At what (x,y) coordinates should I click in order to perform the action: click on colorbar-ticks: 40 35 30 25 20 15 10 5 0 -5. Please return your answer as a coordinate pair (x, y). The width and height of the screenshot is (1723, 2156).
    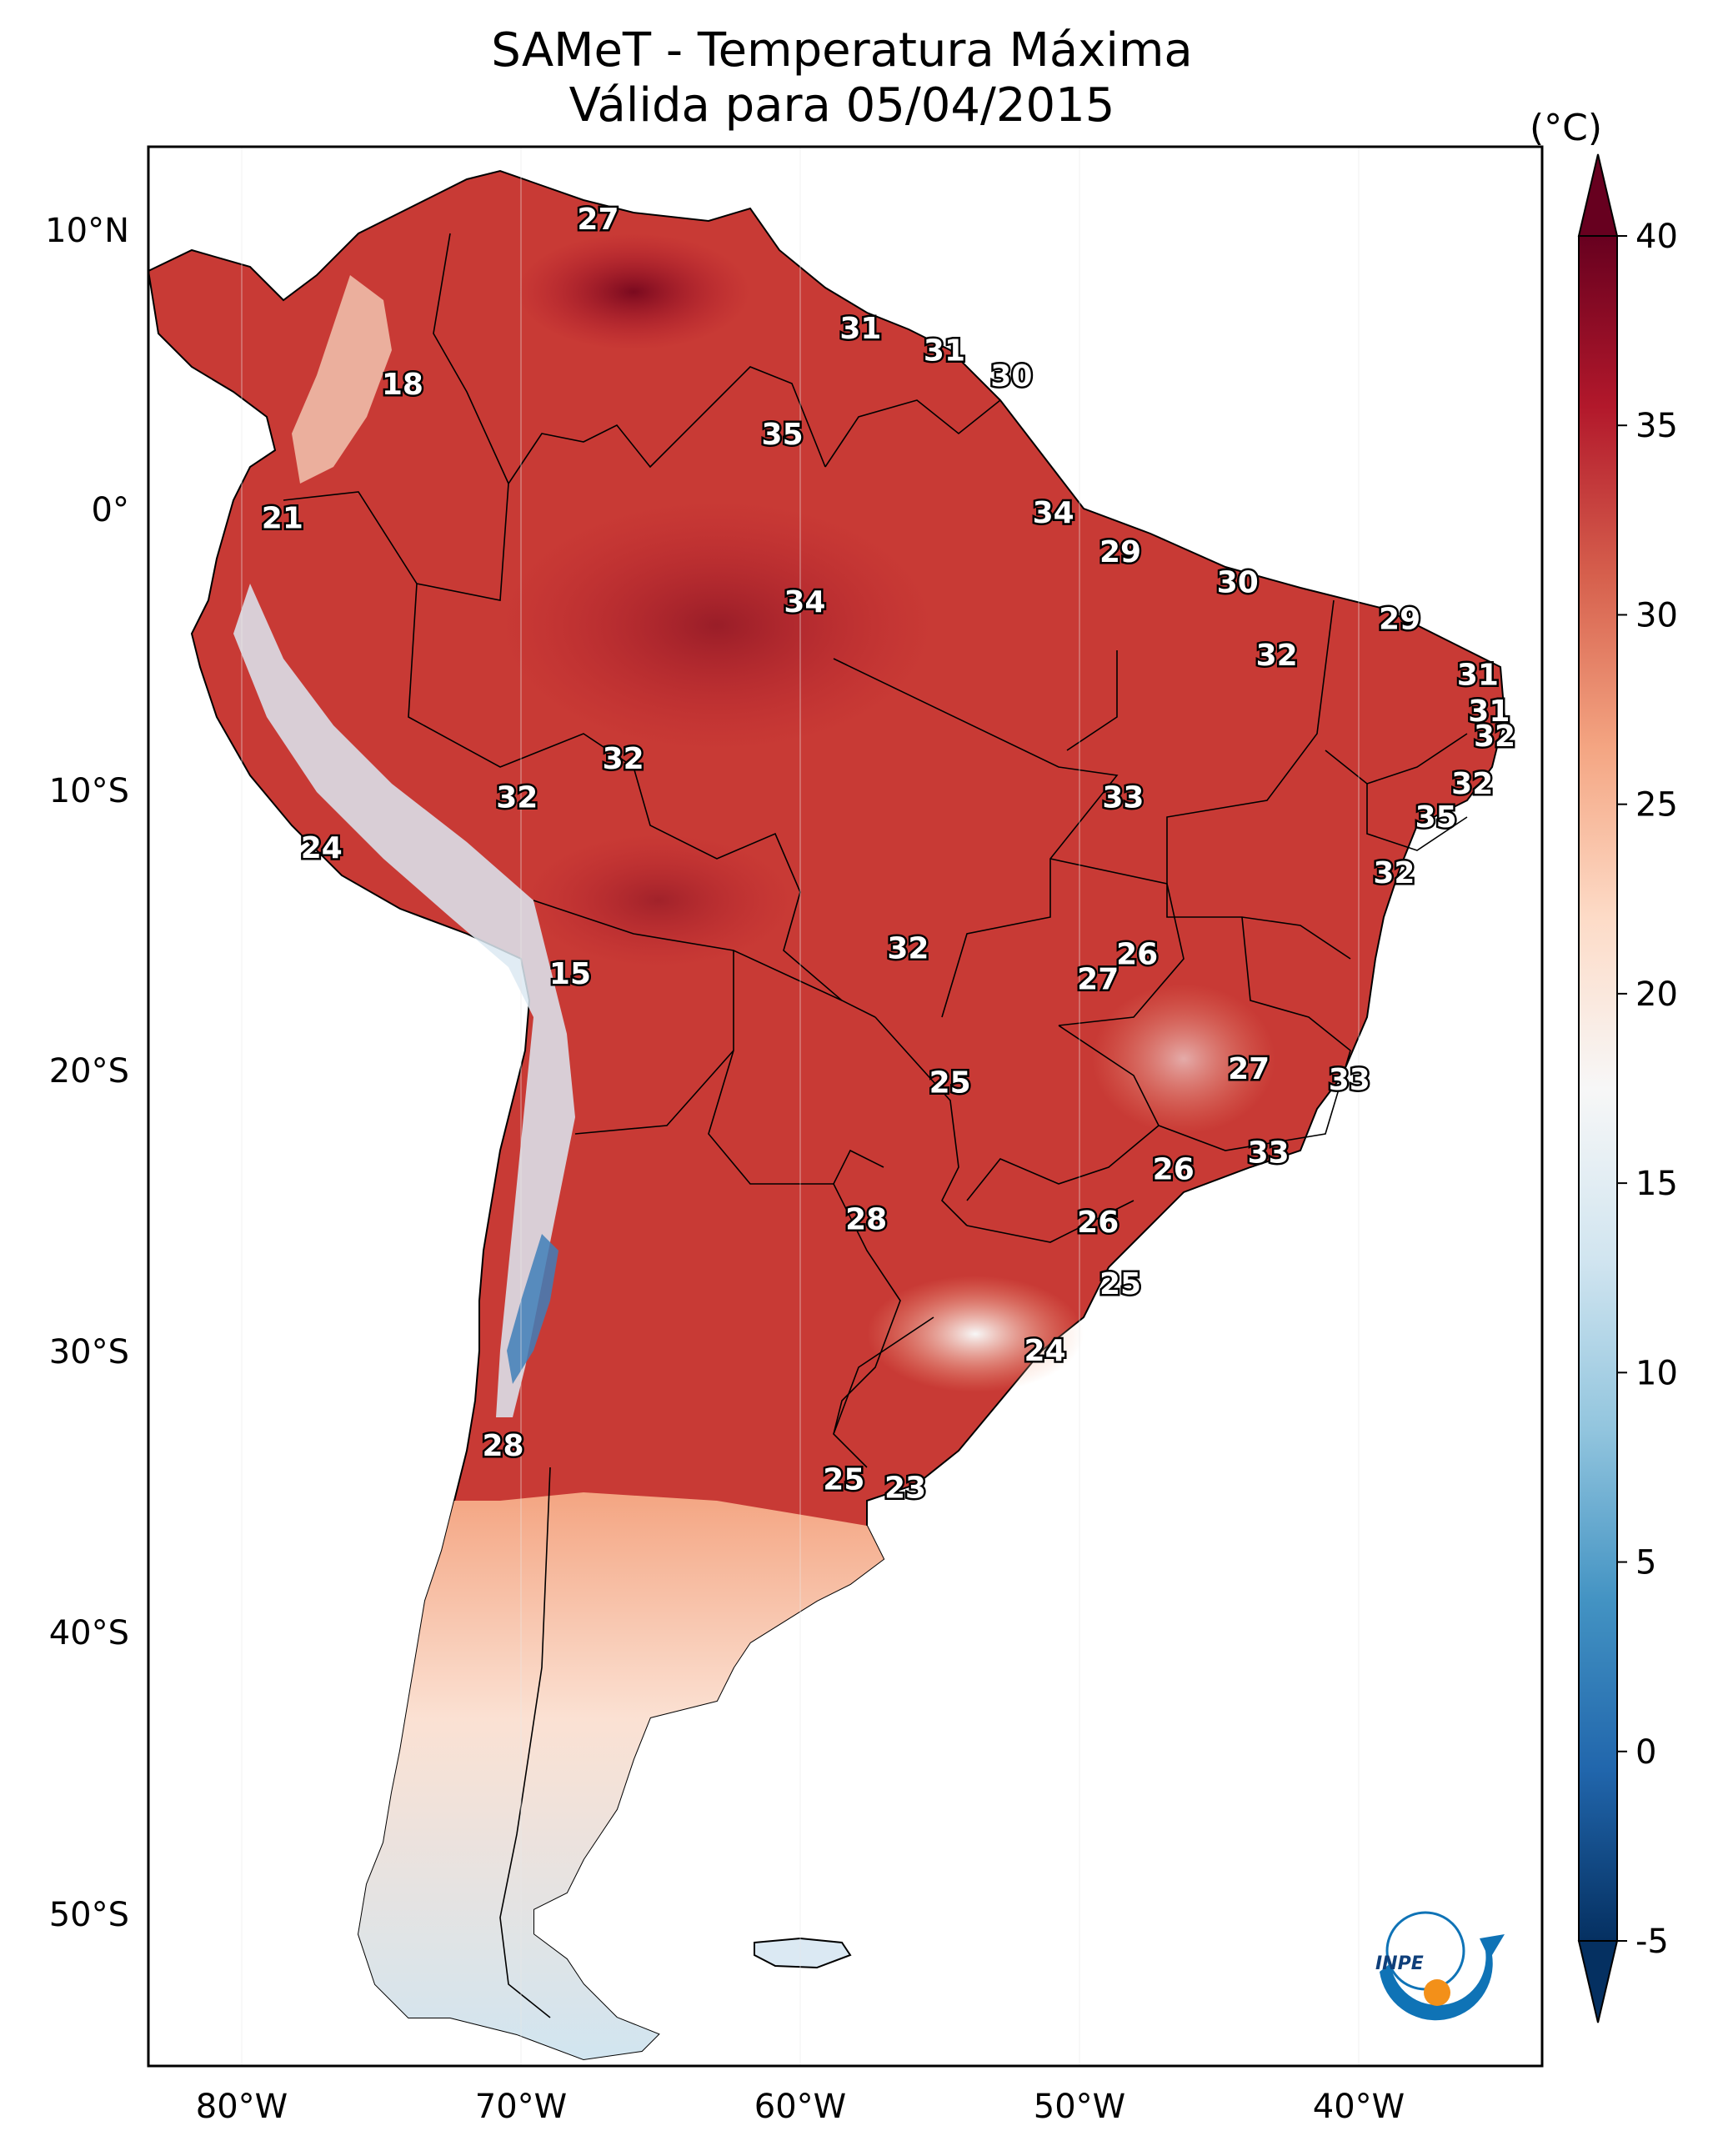
    Looking at the image, I should click on (1647, 1089).